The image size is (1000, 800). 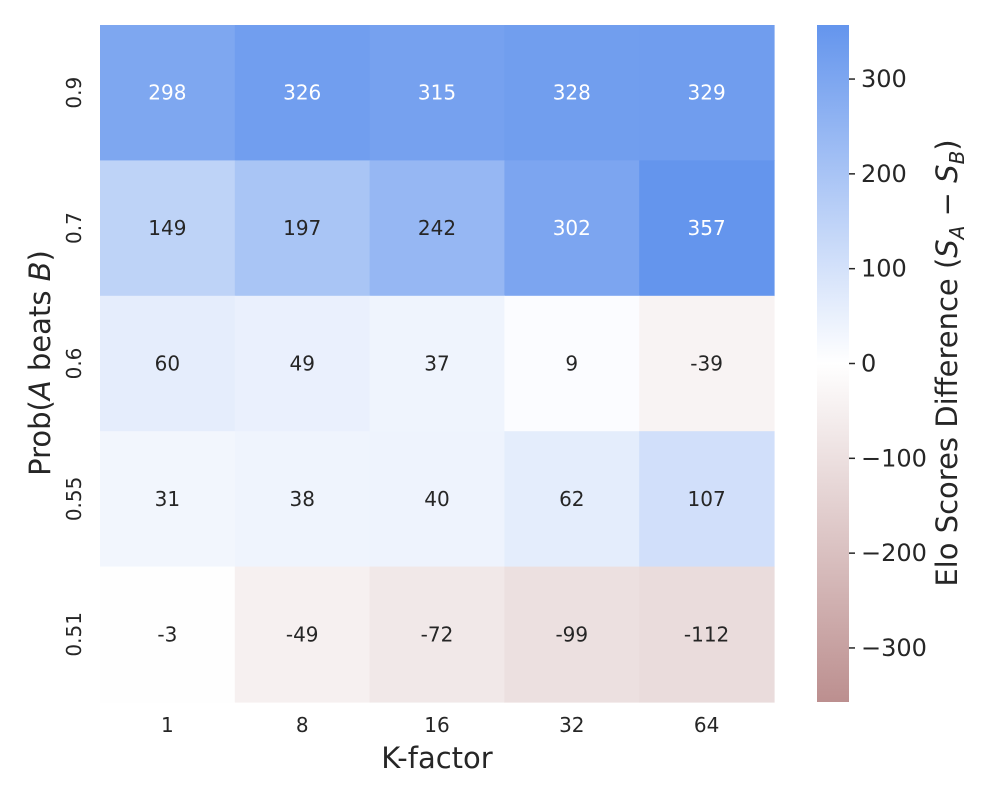 I want to click on cell-value-label: 315, so click(x=437, y=93).